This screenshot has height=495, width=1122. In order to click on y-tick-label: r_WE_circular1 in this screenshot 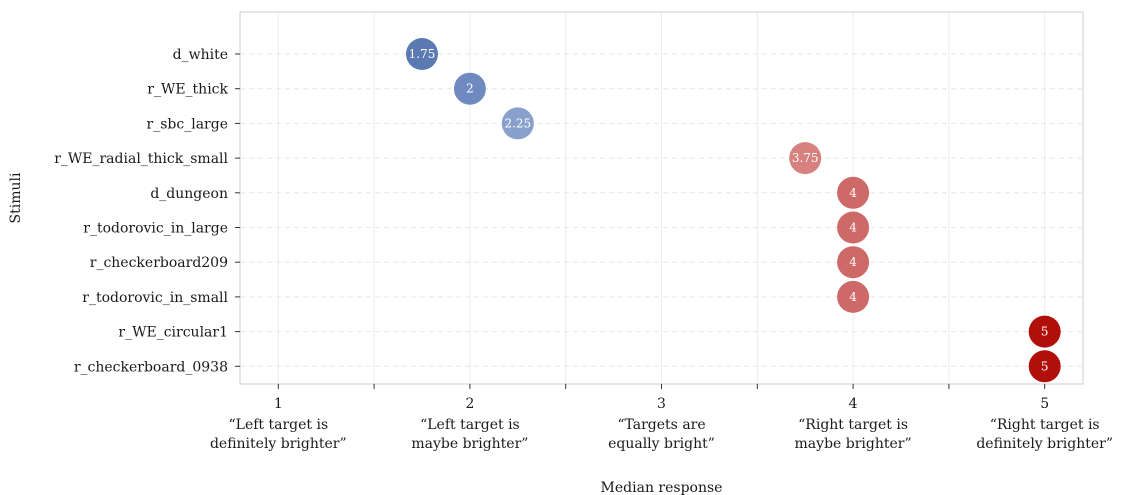, I will do `click(173, 333)`.